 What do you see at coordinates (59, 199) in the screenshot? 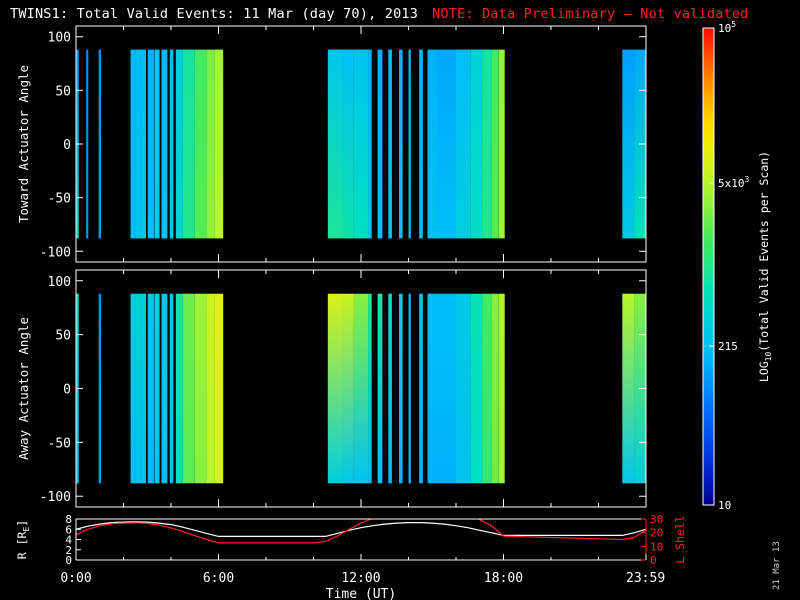
I see `toward-ytick-label: -50` at bounding box center [59, 199].